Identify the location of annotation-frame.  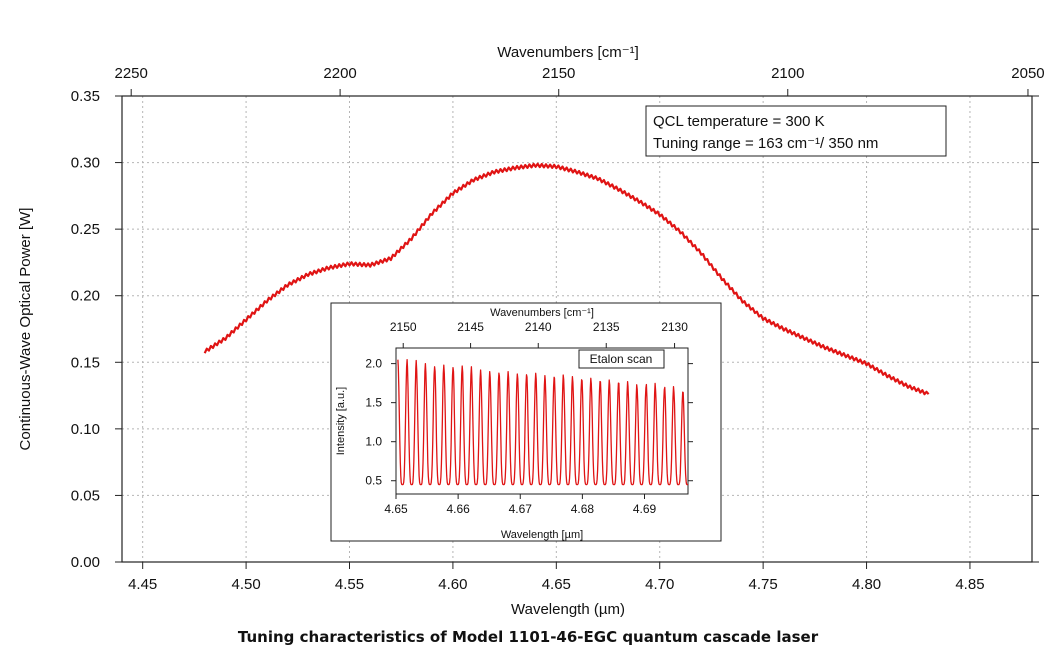
(796, 131).